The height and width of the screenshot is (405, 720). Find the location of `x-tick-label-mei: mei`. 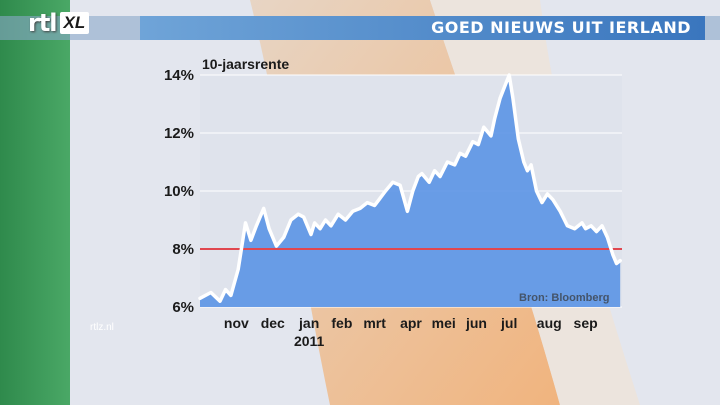

x-tick-label-mei: mei is located at coordinates (444, 323).